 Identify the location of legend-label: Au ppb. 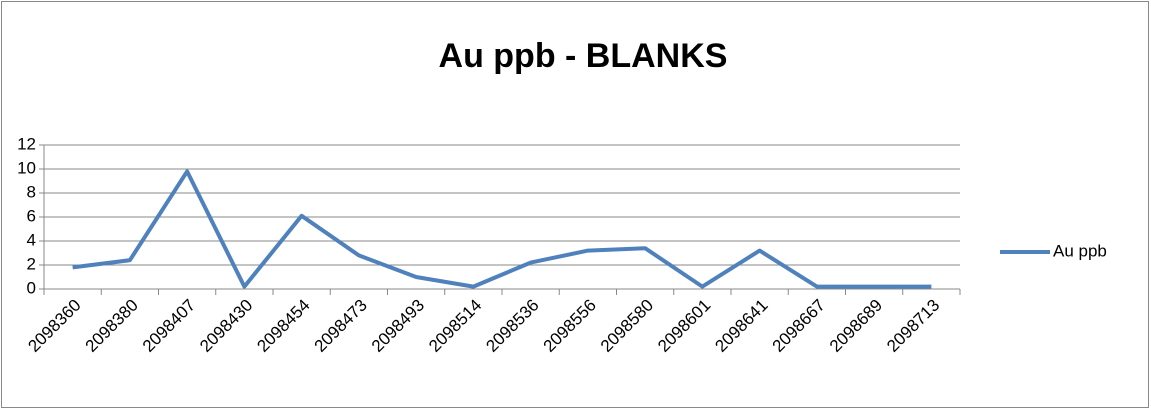
(1080, 250).